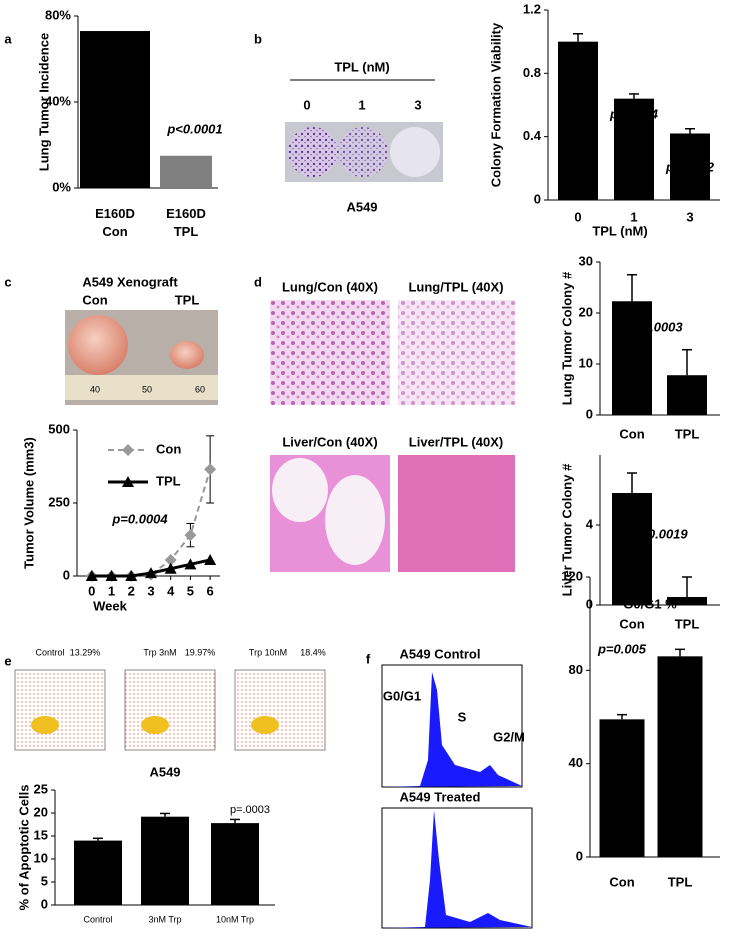 Image resolution: width=747 pixels, height=948 pixels. What do you see at coordinates (200, 389) in the screenshot?
I see `ruler-label: 60` at bounding box center [200, 389].